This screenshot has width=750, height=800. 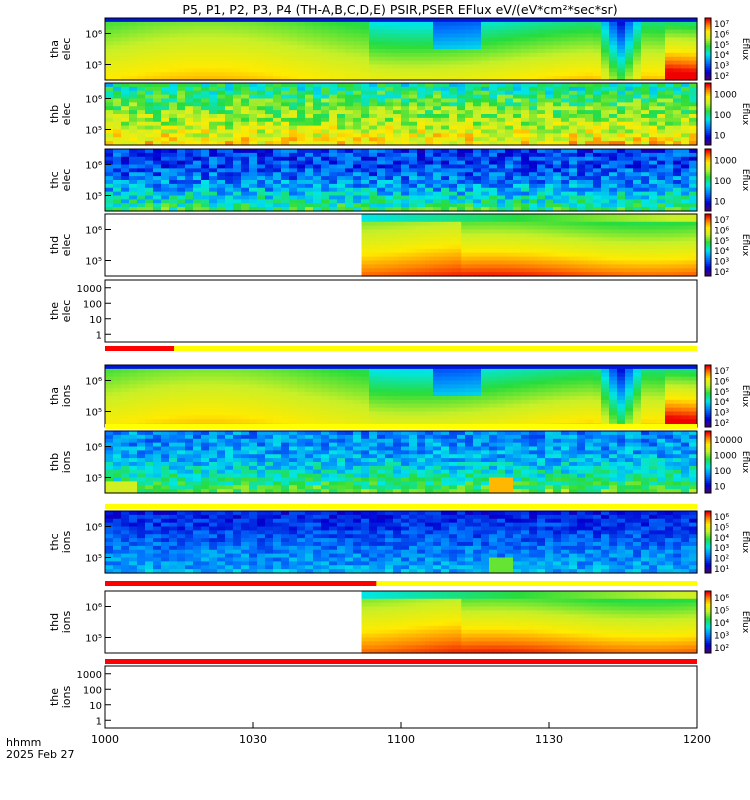 What do you see at coordinates (93, 231) in the screenshot?
I see `y-tick-label: 10⁶` at bounding box center [93, 231].